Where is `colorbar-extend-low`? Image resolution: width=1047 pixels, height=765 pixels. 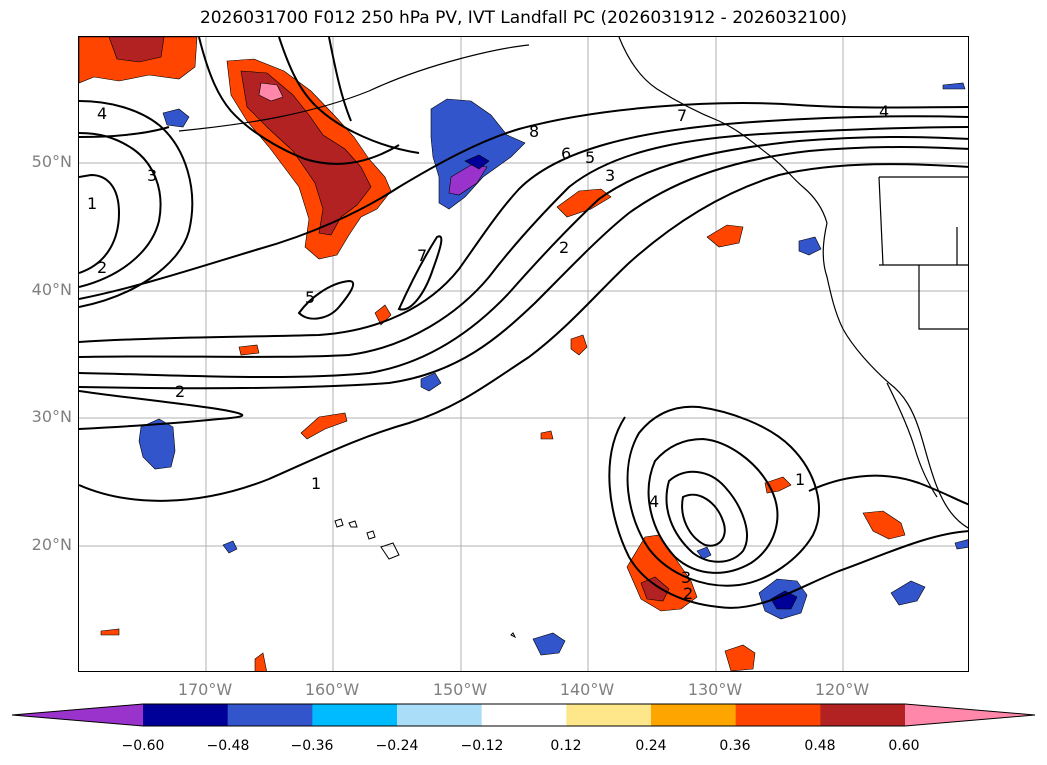
colorbar-extend-low is located at coordinates (77, 715).